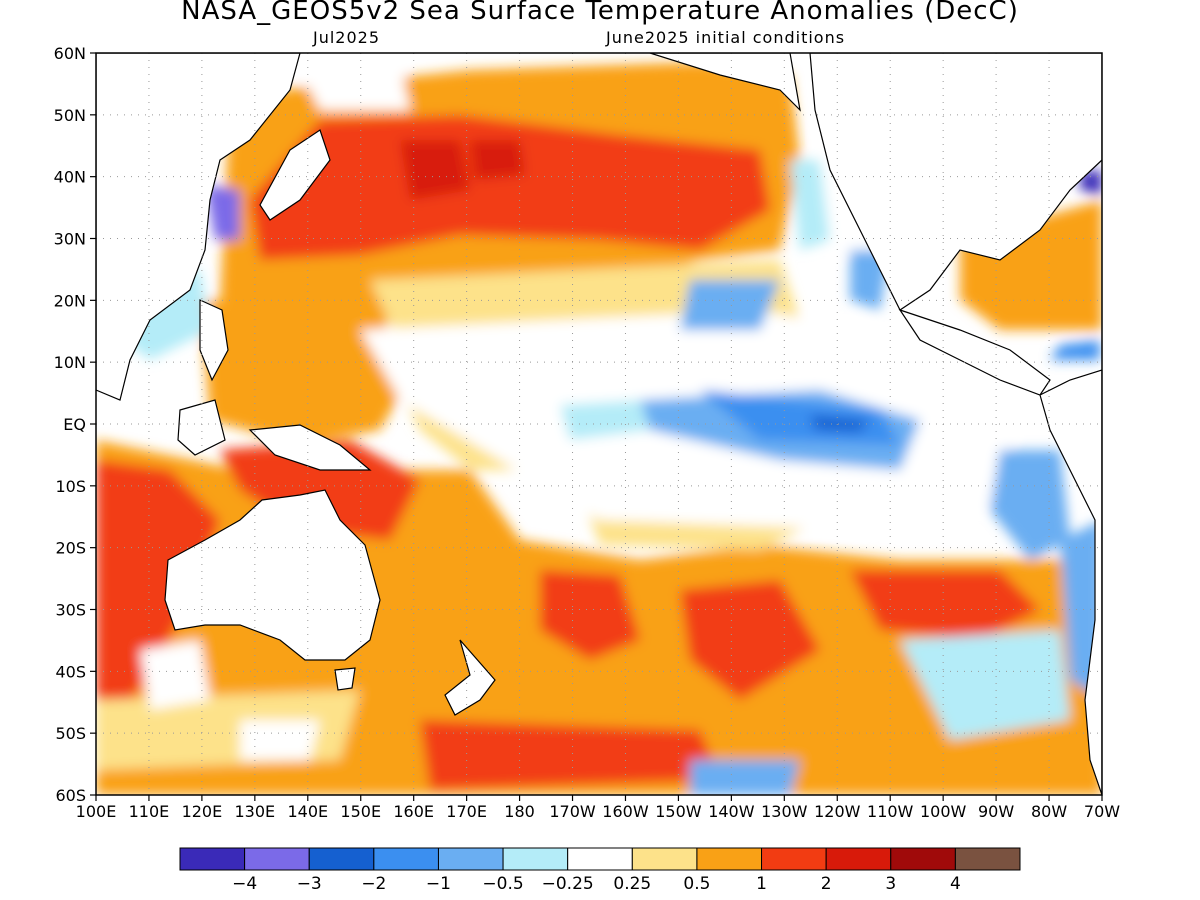 The image size is (1200, 900). I want to click on lon-tick-label: 100W, so click(943, 811).